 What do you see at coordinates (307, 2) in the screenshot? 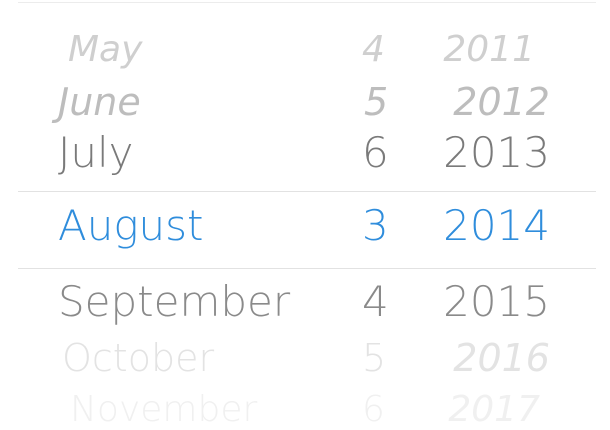
I see `top-divider` at bounding box center [307, 2].